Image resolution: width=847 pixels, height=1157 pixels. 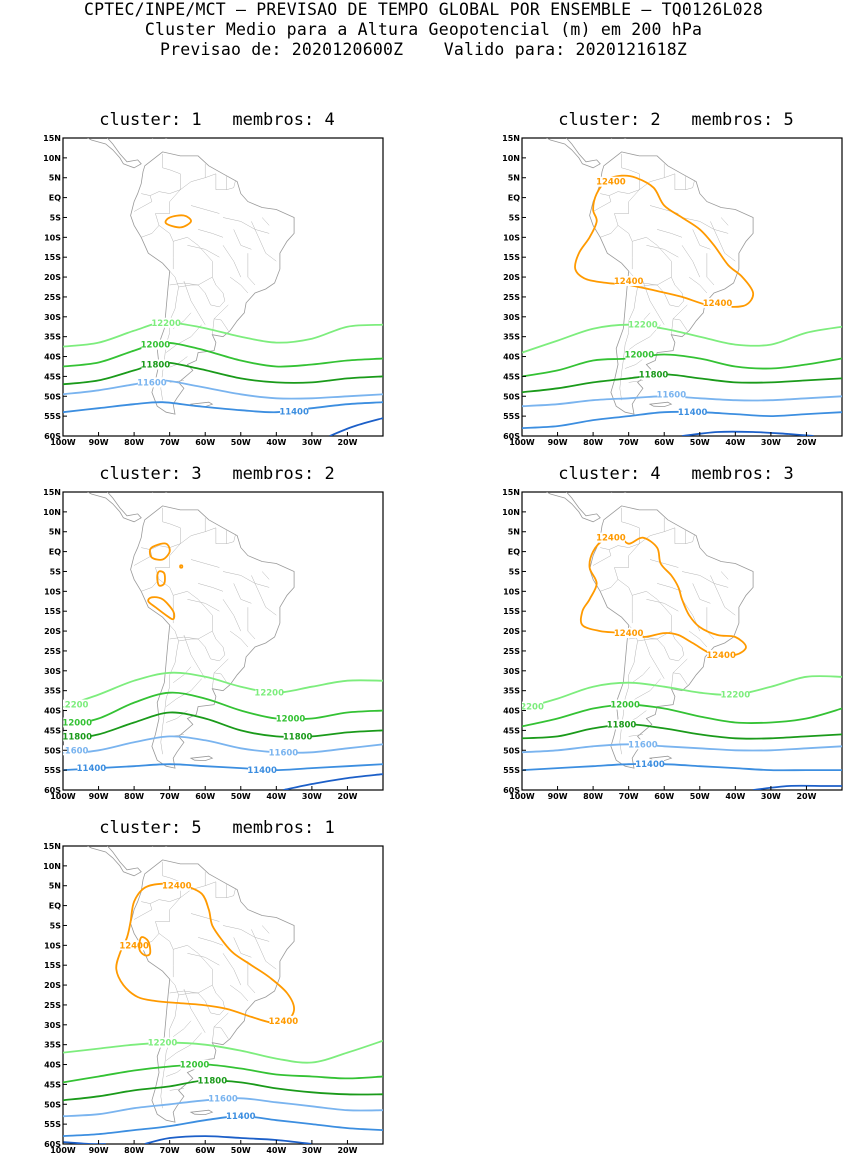 What do you see at coordinates (676, 474) in the screenshot?
I see `panel-title: cluster: 4 membros: 3` at bounding box center [676, 474].